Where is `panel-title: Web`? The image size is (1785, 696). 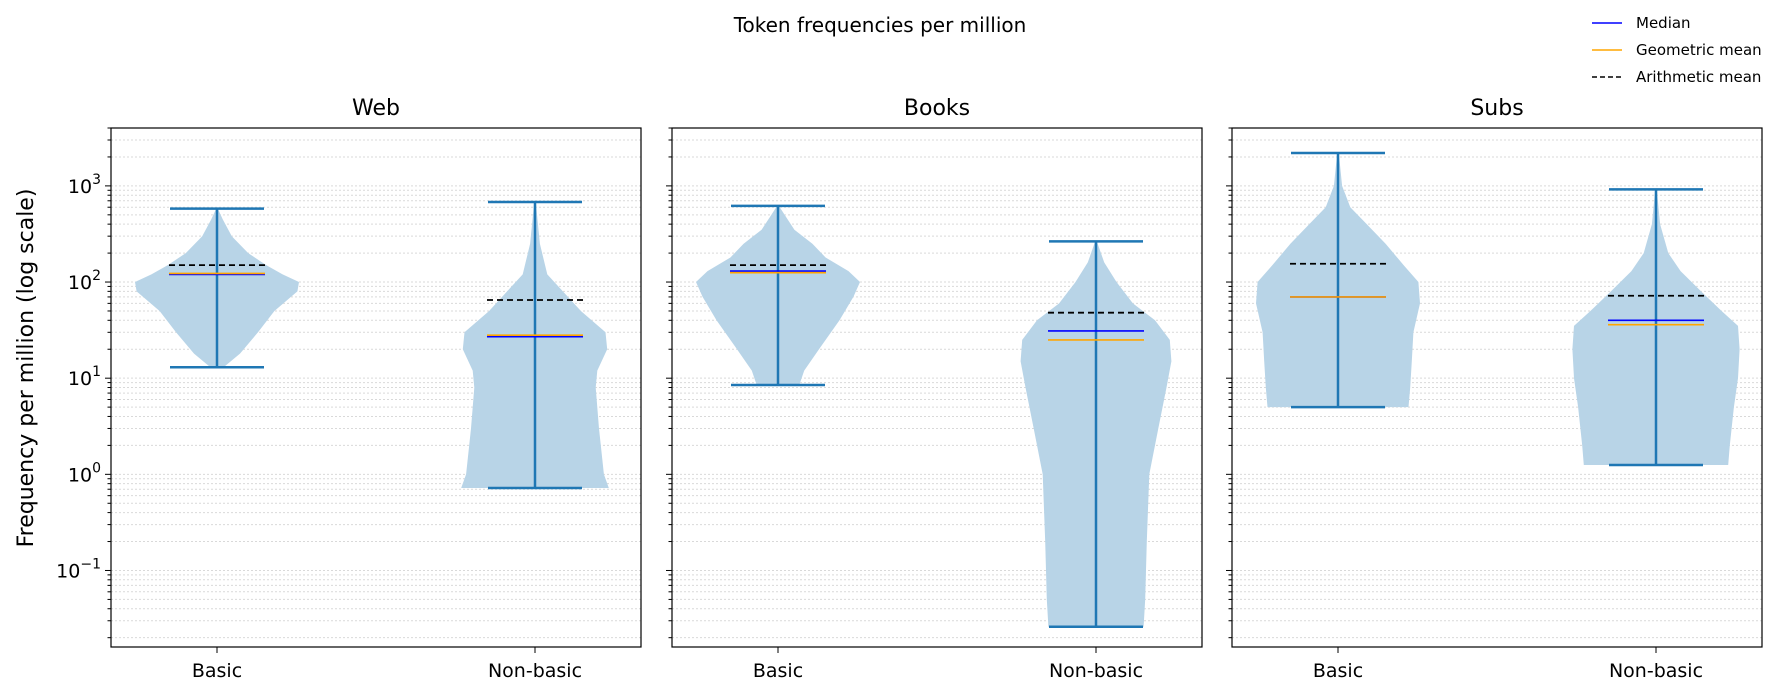
panel-title: Web is located at coordinates (376, 108).